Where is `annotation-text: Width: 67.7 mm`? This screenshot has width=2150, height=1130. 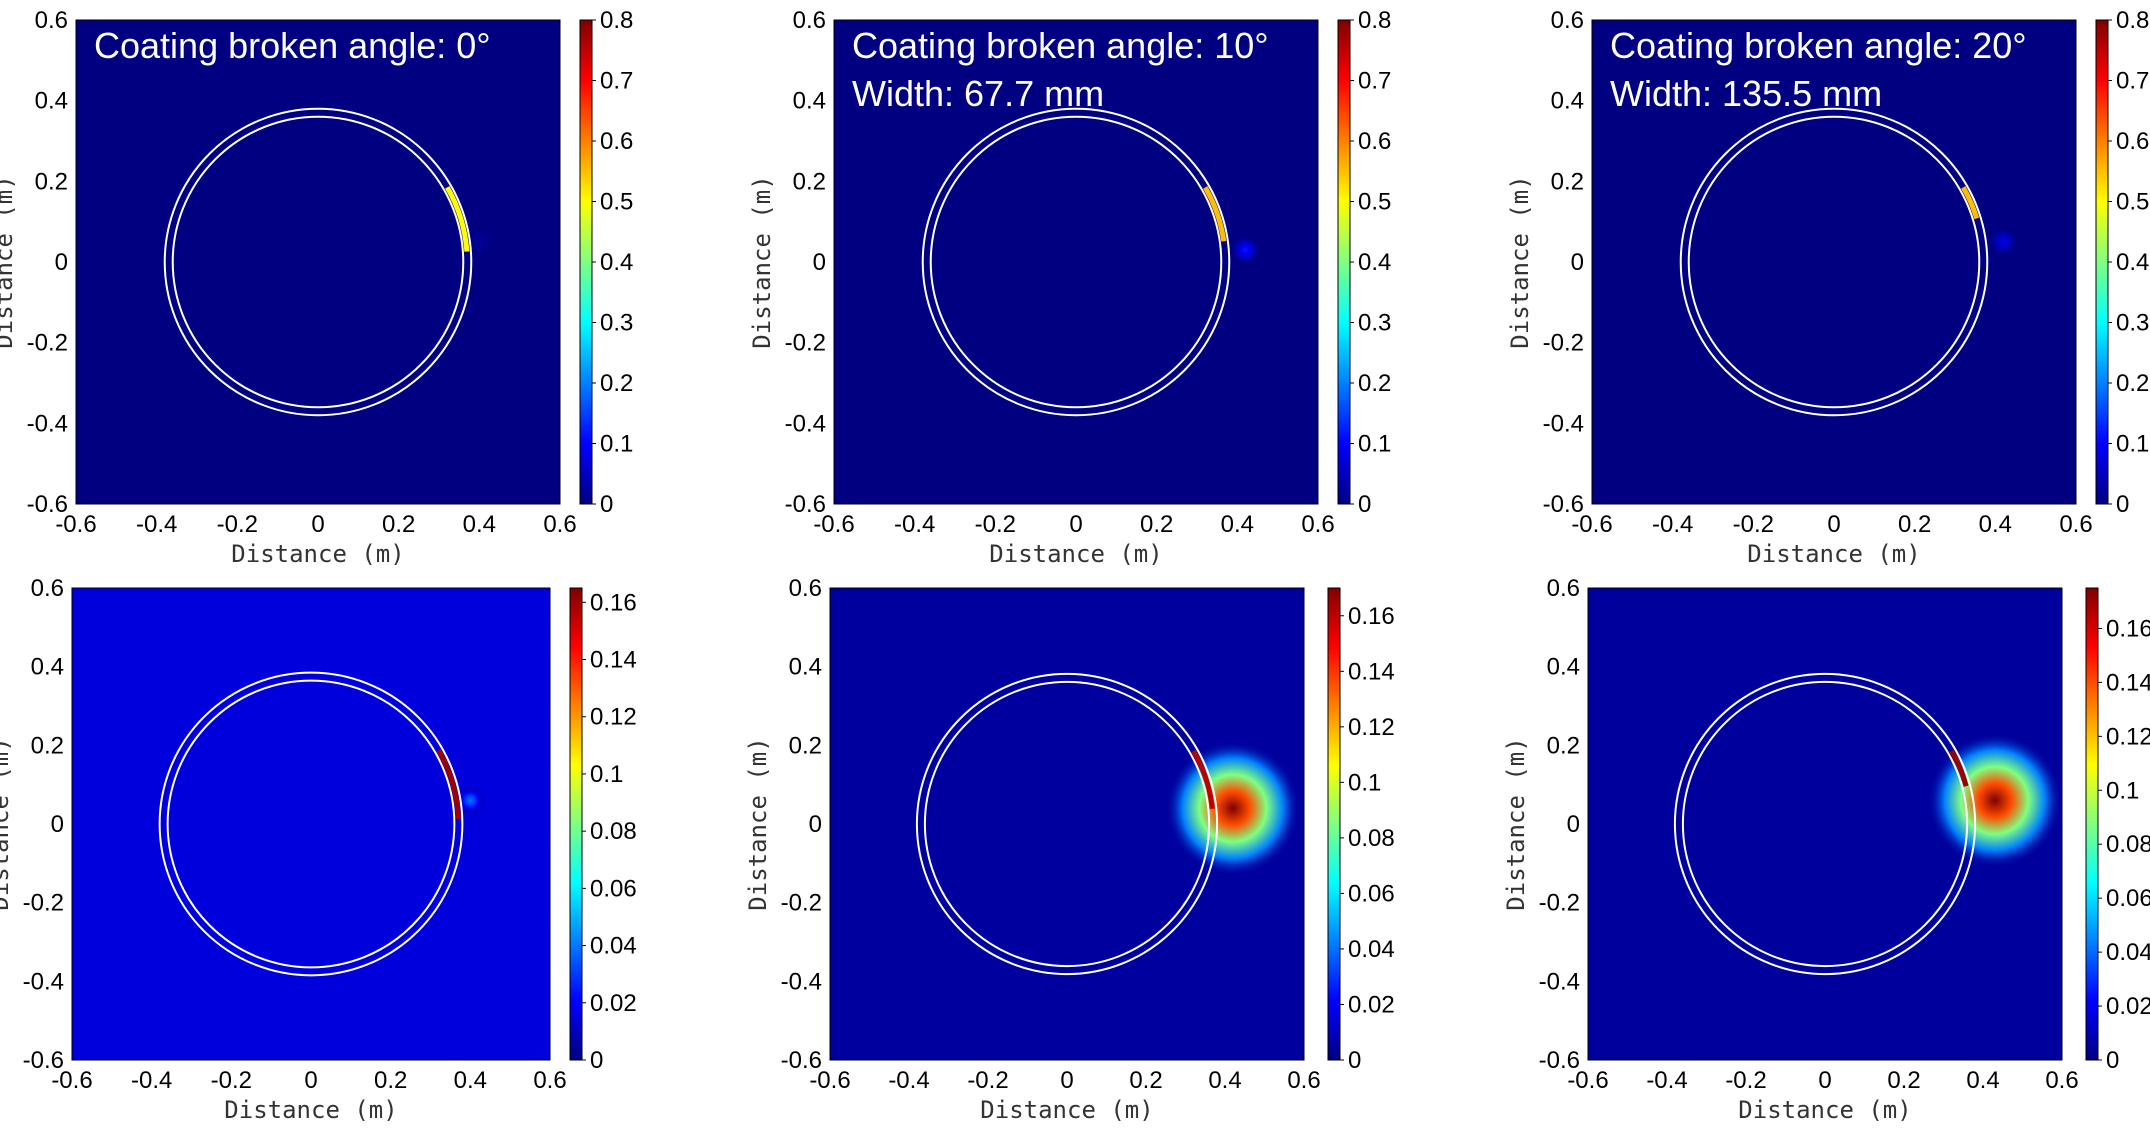 annotation-text: Width: 67.7 mm is located at coordinates (978, 93).